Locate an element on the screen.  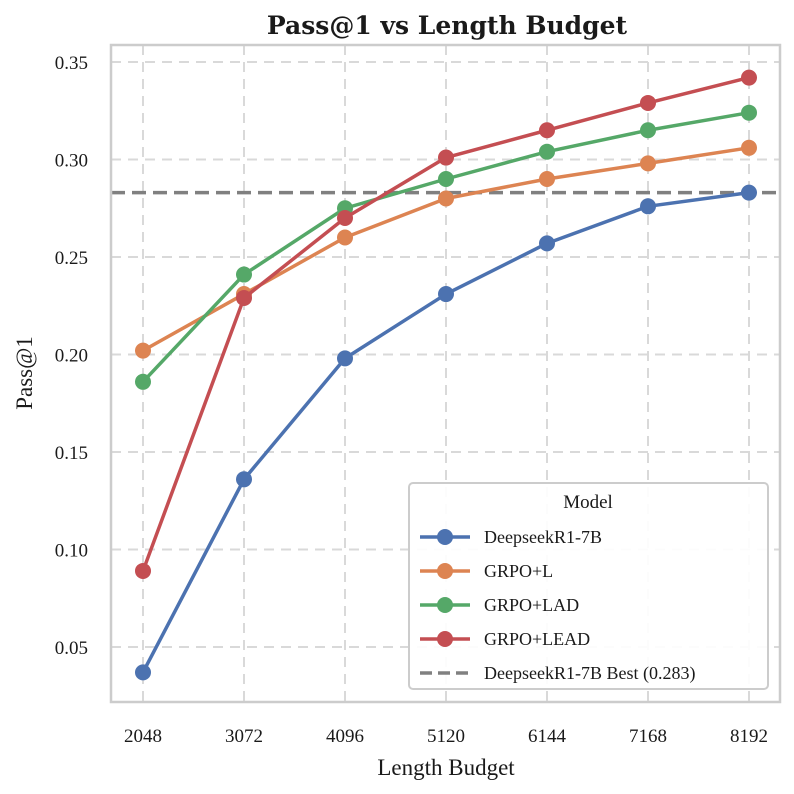
x-tick-label: 3072 is located at coordinates (244, 736).